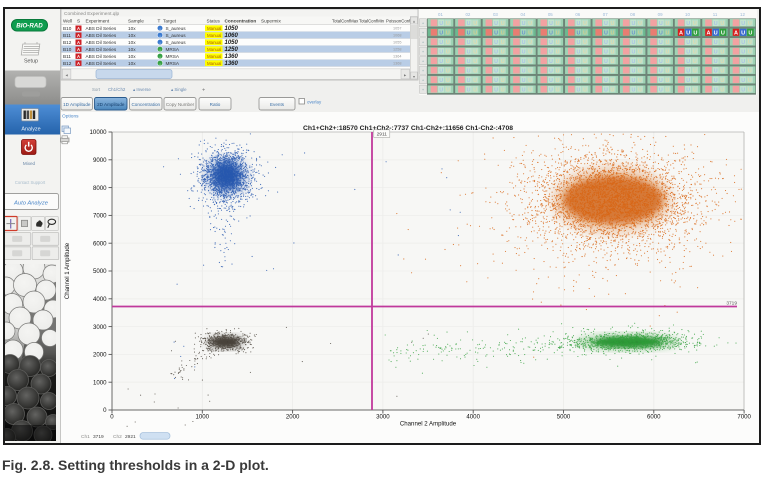  I want to click on svg-text: 10, so click(687, 14).